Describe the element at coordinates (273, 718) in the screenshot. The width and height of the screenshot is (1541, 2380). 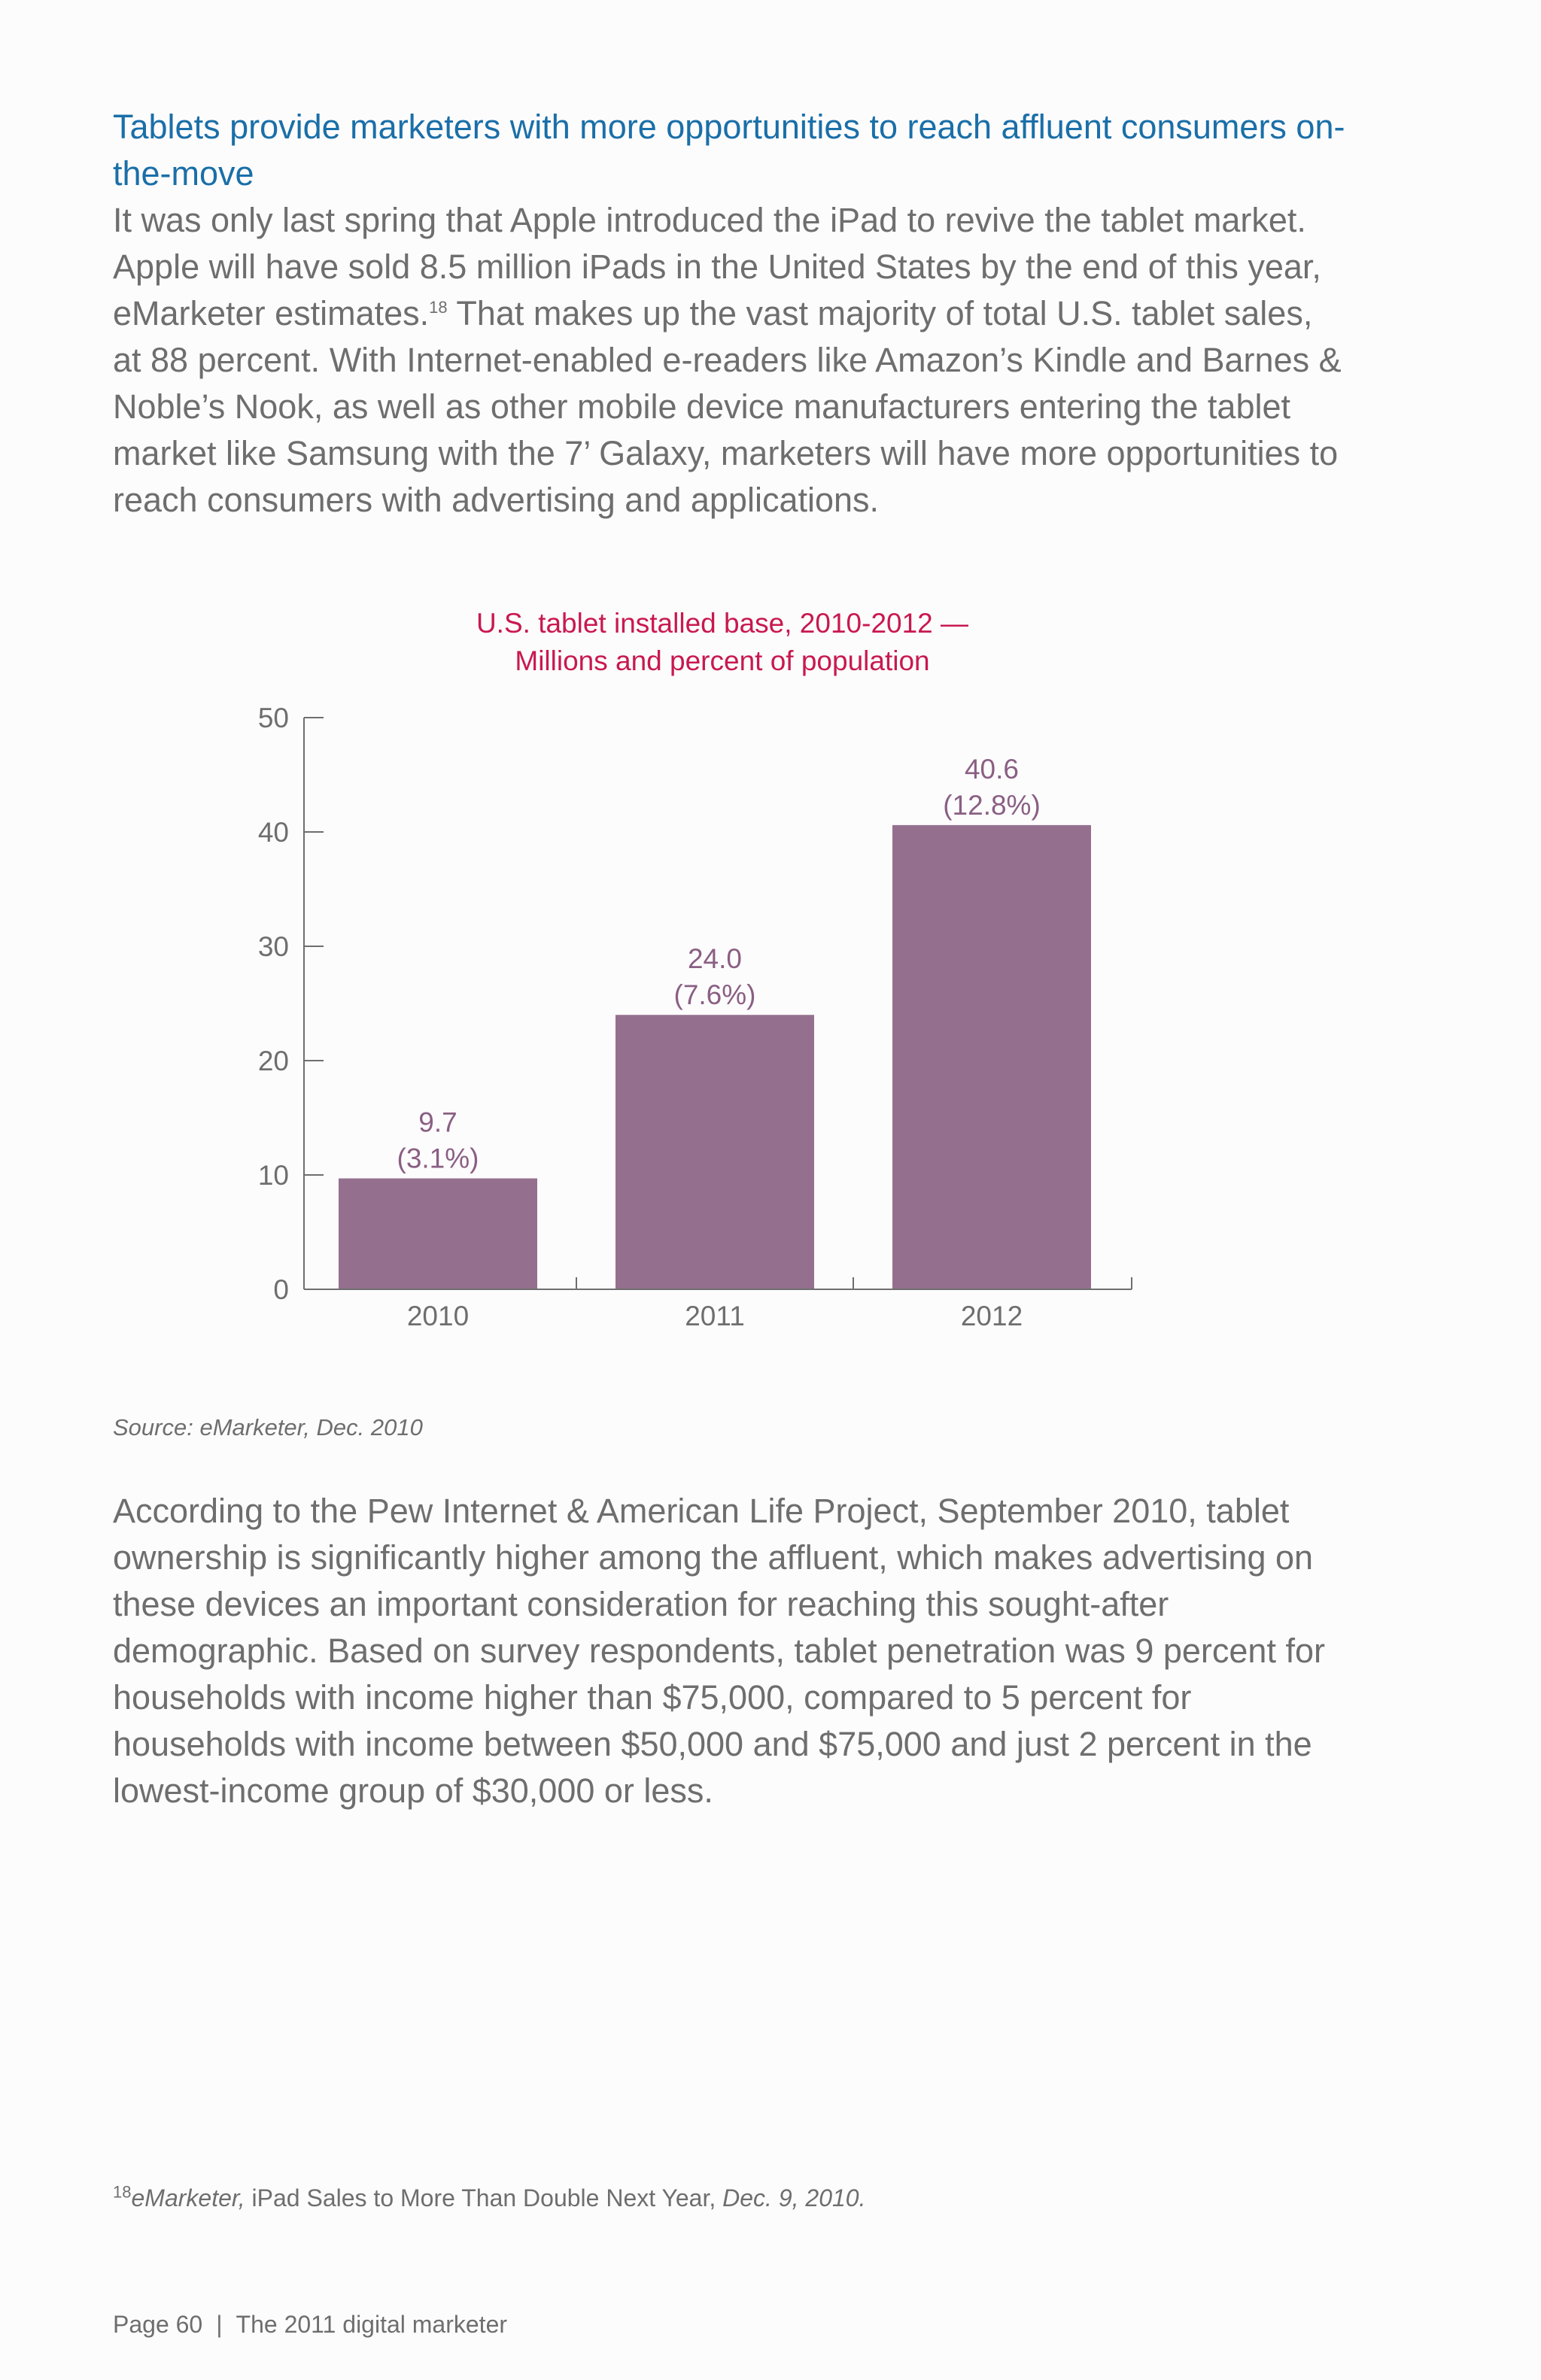
I see `y-tick-label: 50` at that location.